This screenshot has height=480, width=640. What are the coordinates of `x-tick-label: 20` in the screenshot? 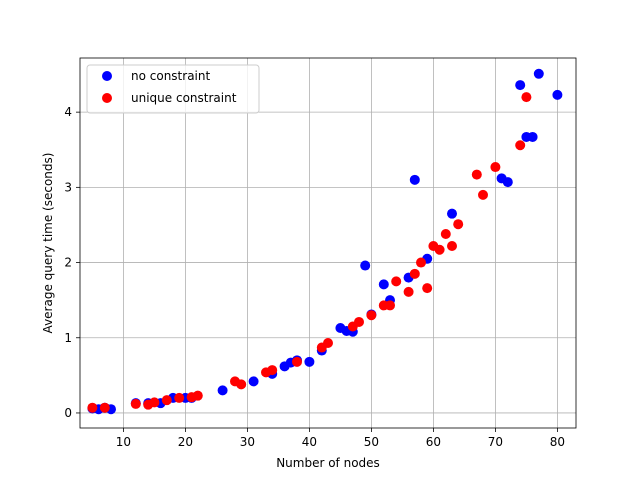 It's located at (185, 442).